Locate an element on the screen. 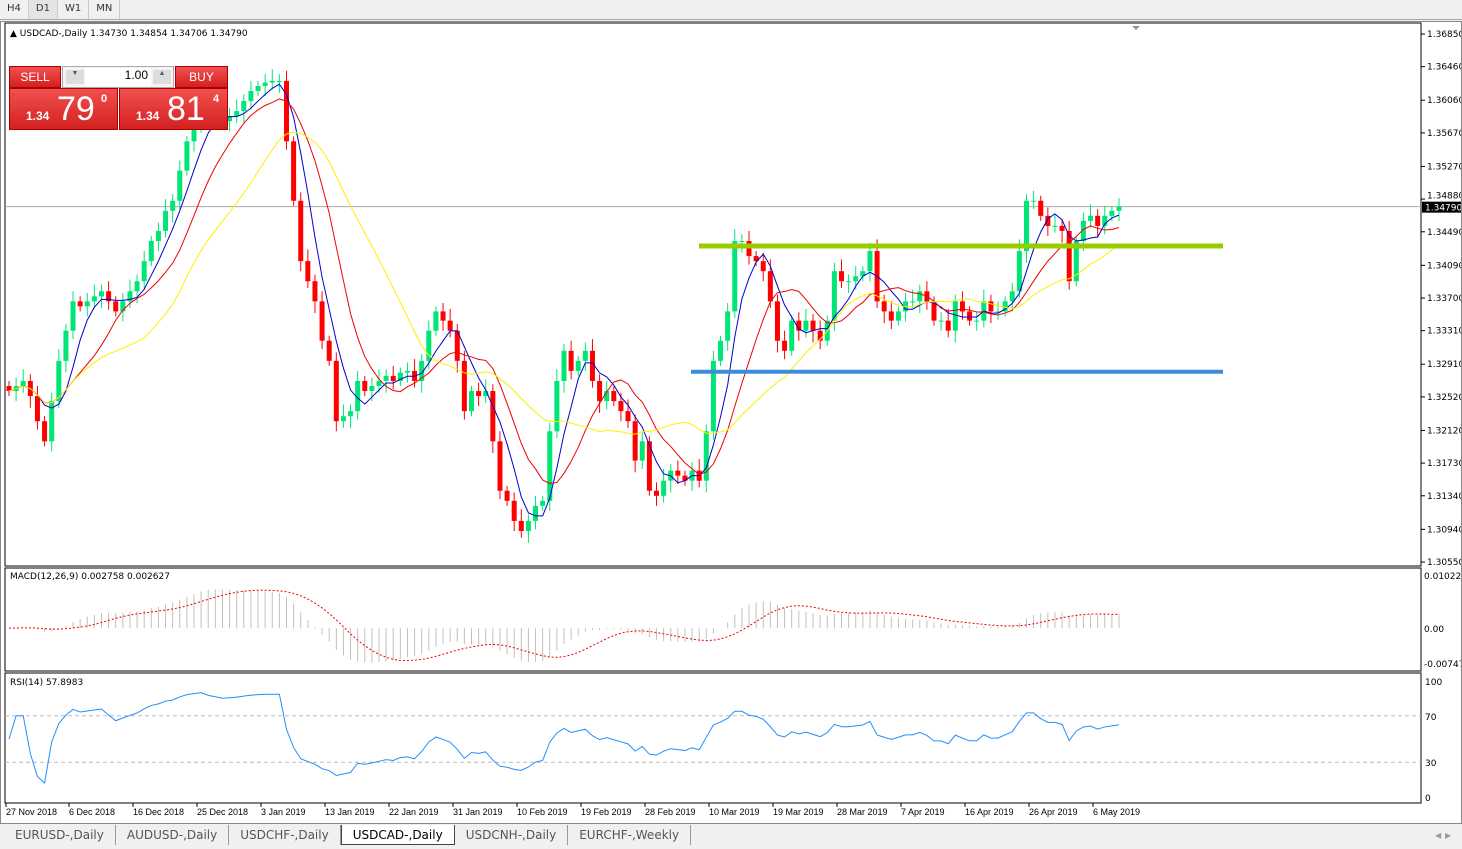 The height and width of the screenshot is (849, 1462). timeframe-h4: H4 is located at coordinates (14, 9).